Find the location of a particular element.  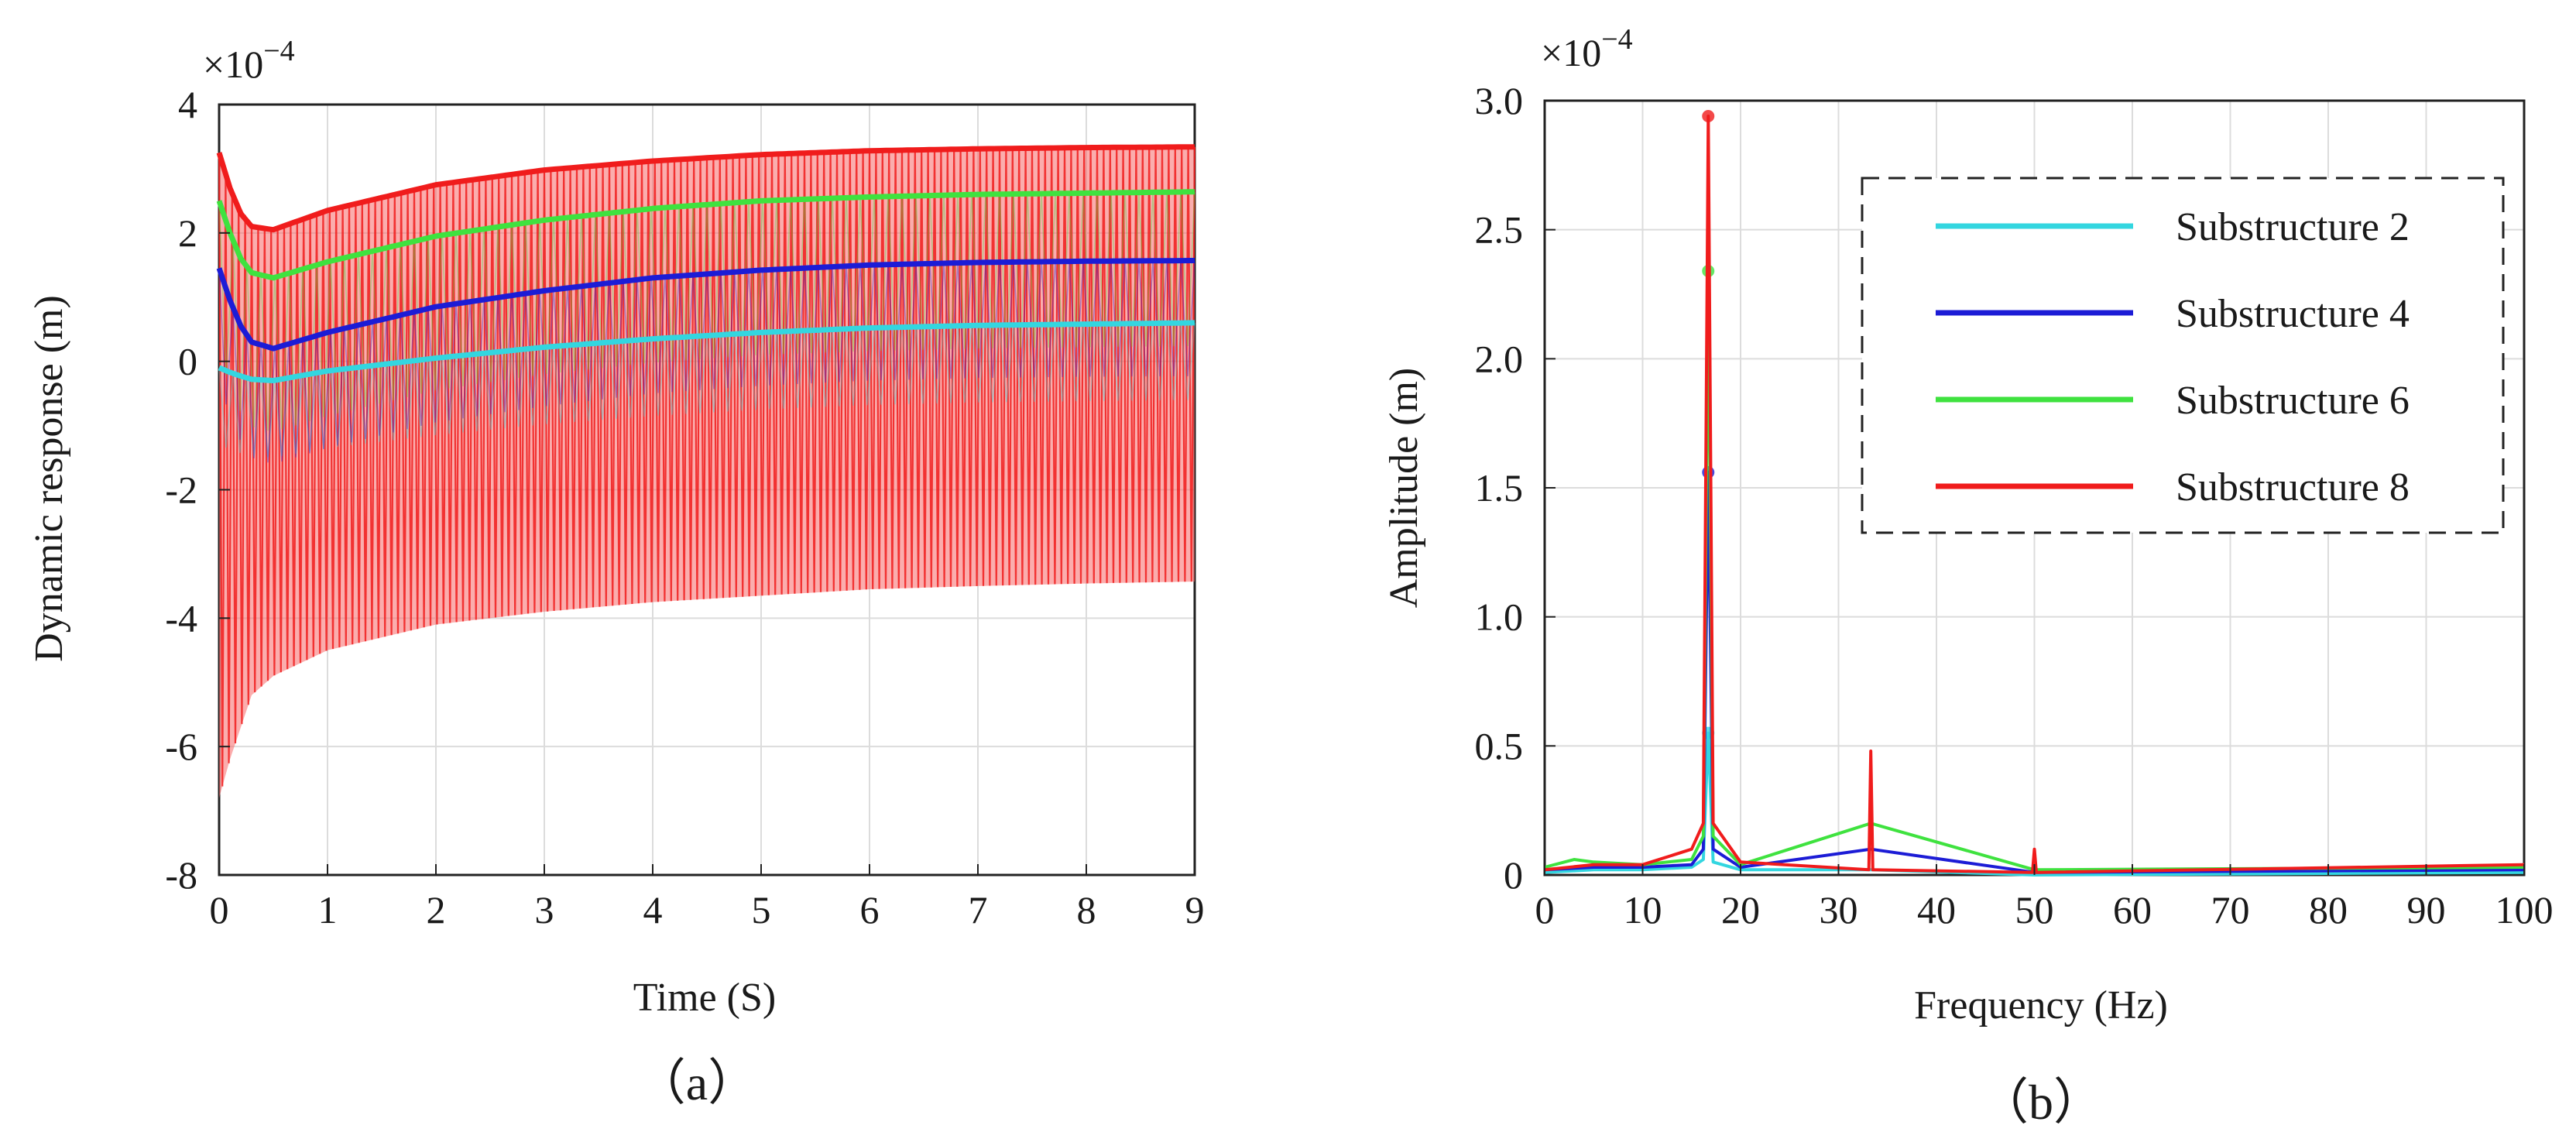

x-tick-label: 7 is located at coordinates (978, 910).